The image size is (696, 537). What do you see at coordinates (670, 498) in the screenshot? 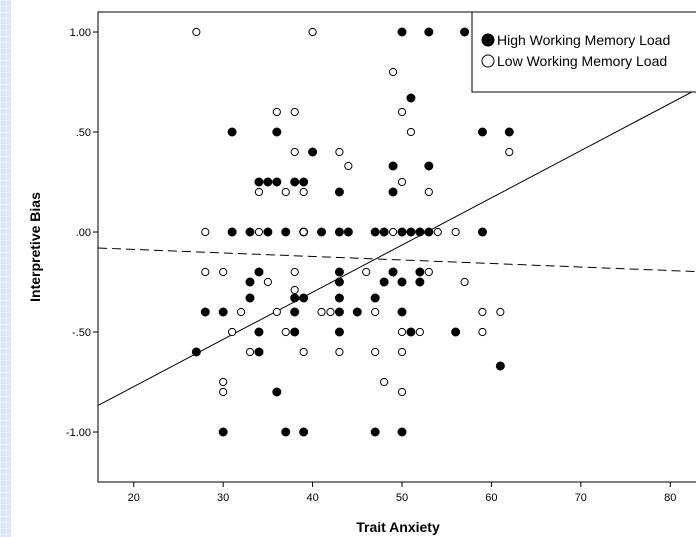
I see `x-tick-label: 80` at bounding box center [670, 498].